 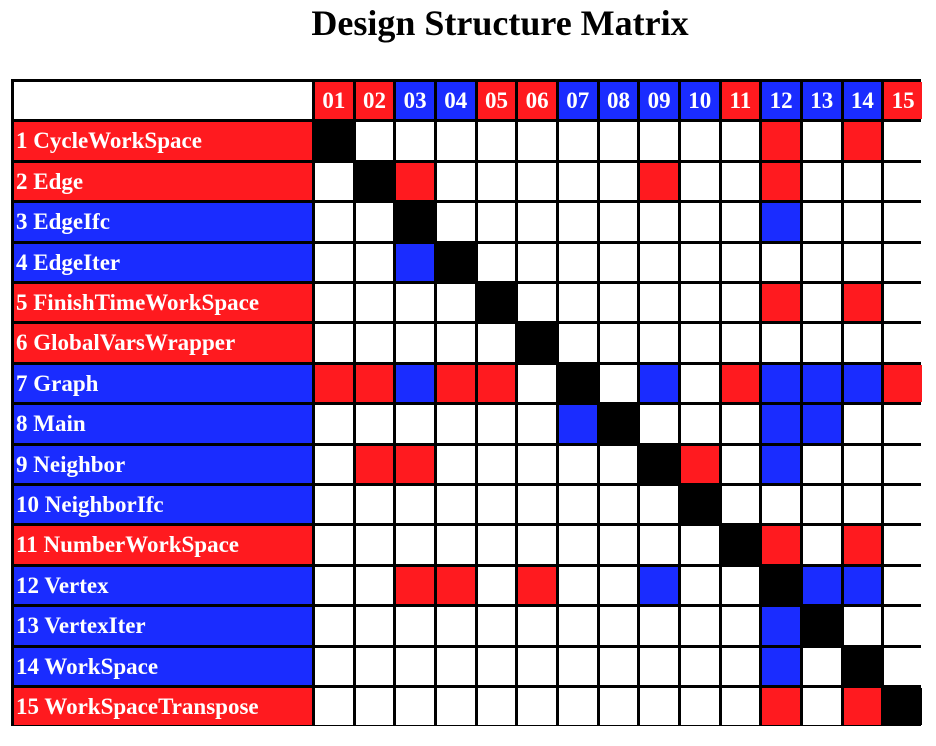 What do you see at coordinates (163, 505) in the screenshot?
I see `row-label-10: 10 NeighborIfc` at bounding box center [163, 505].